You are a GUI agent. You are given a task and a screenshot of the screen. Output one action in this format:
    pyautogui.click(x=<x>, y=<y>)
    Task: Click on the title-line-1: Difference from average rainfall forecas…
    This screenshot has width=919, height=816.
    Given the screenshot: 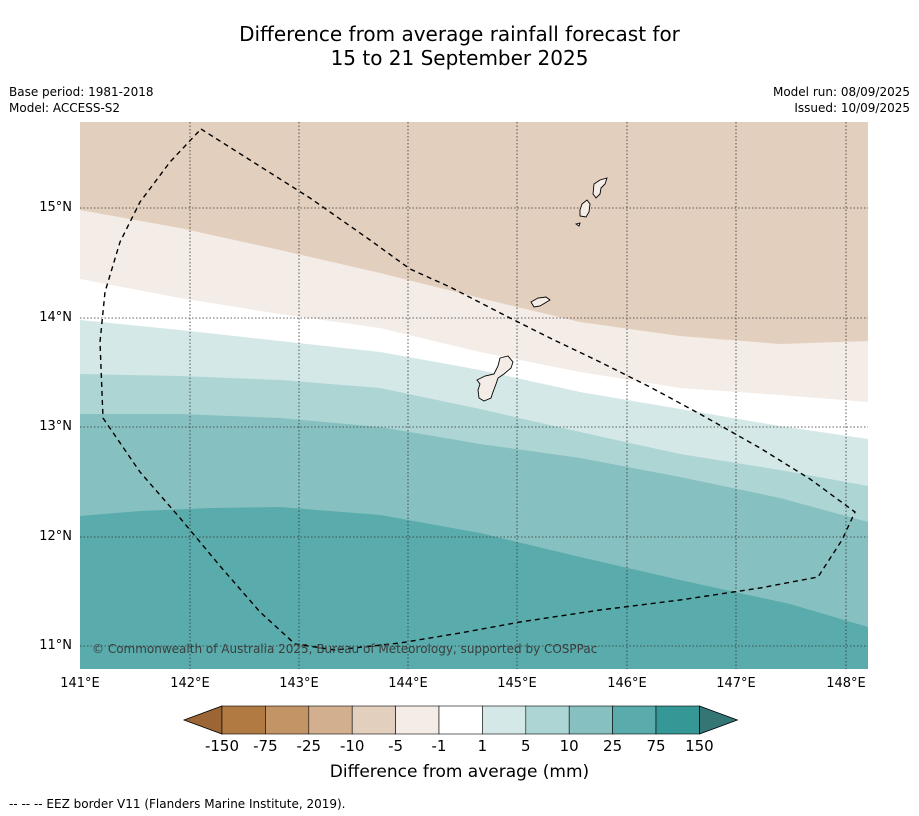 What is the action you would take?
    pyautogui.click(x=459, y=34)
    